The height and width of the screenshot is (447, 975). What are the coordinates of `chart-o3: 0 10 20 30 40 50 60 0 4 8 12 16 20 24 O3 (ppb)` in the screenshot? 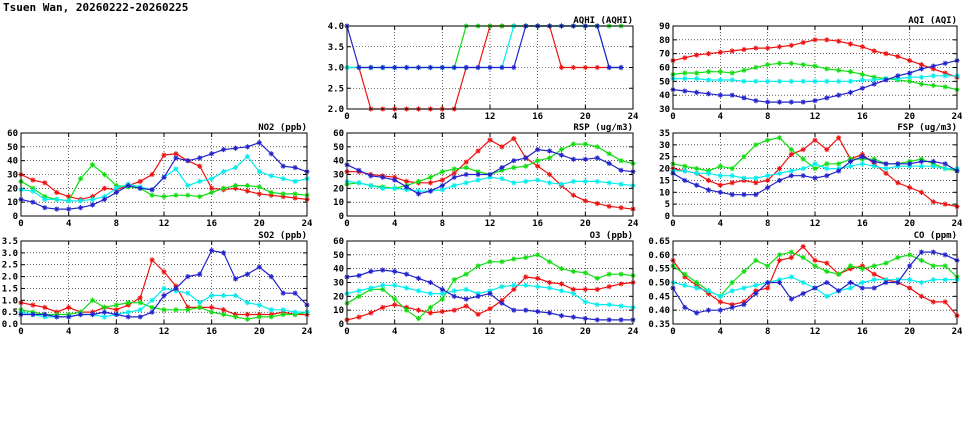 It's located at (486, 284).